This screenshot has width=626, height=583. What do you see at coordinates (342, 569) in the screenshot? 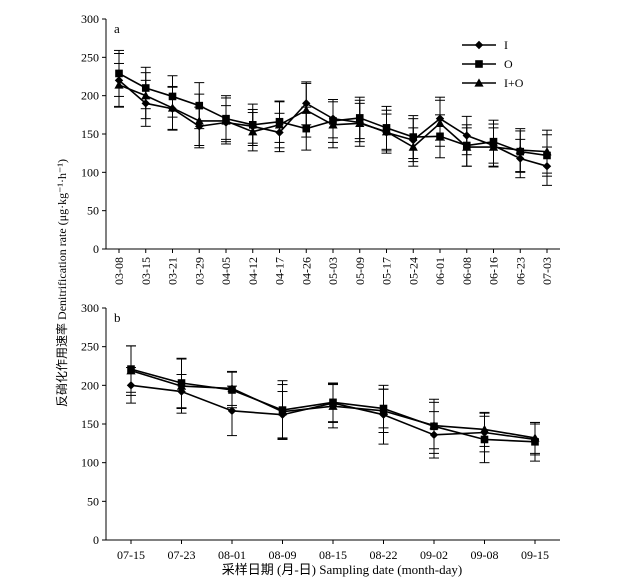
I see `x-axis-label: 采样日期 (月-日) Sampling date (month-day)` at bounding box center [342, 569].